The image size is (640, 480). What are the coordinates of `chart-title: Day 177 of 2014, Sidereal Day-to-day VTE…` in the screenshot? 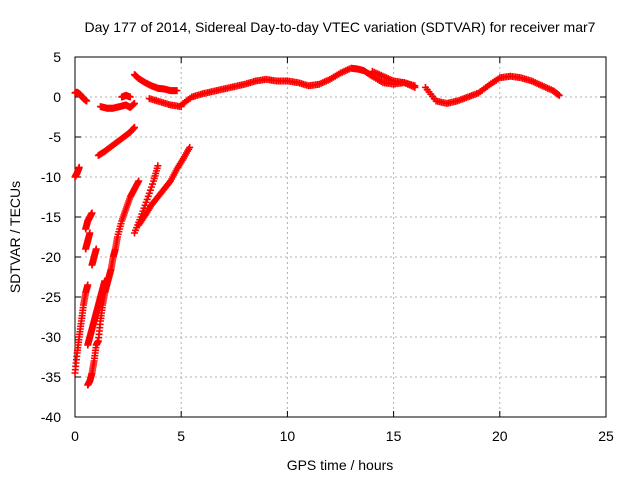 It's located at (340, 27).